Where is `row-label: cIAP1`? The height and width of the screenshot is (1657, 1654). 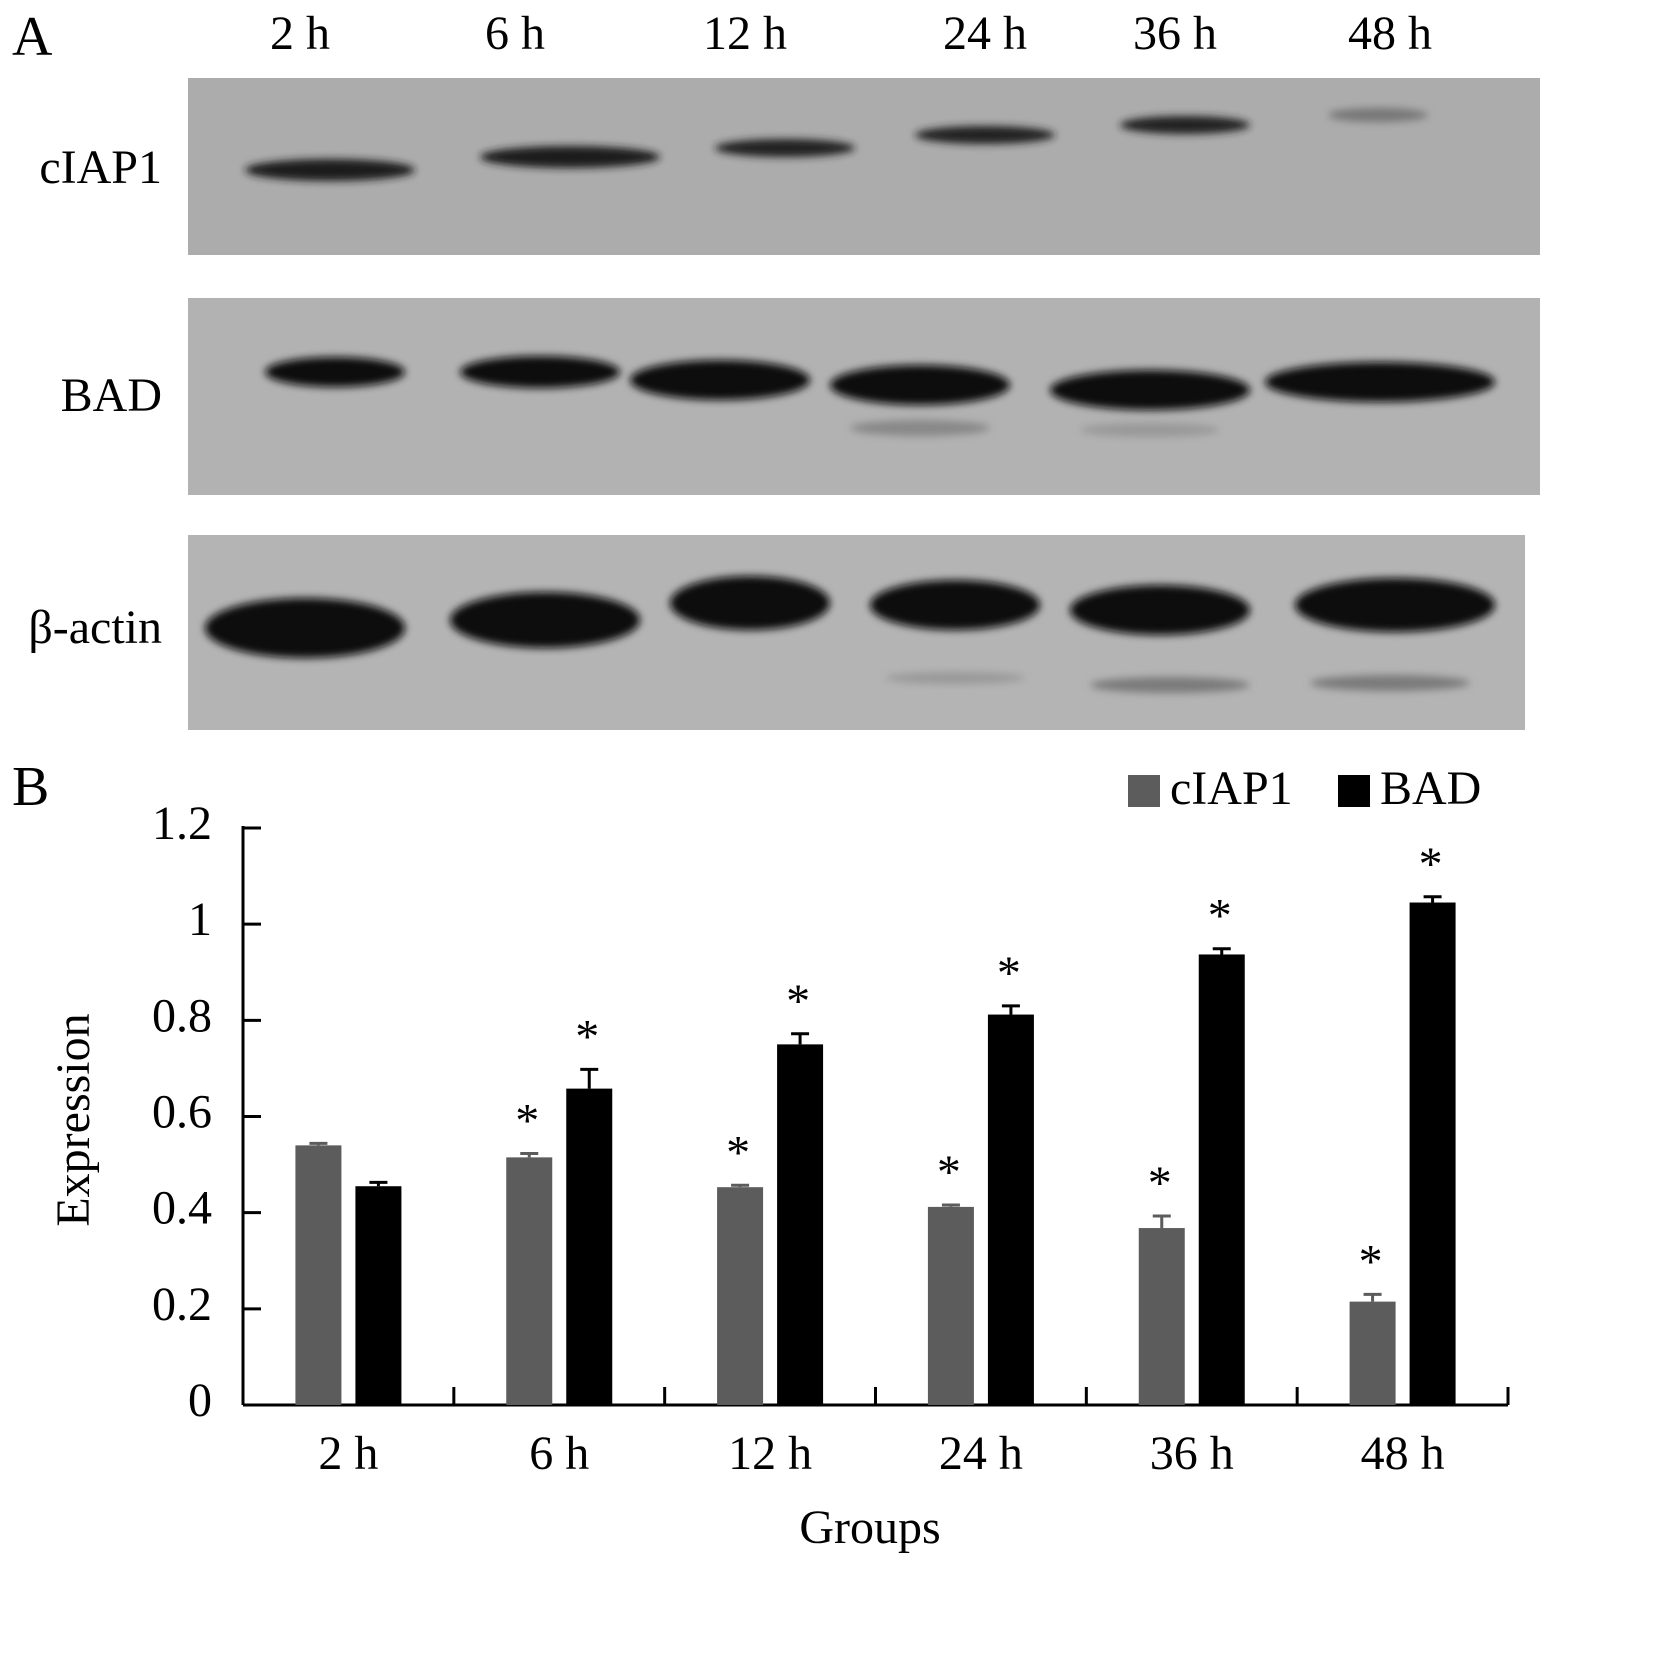
row-label: cIAP1 is located at coordinates (100, 167).